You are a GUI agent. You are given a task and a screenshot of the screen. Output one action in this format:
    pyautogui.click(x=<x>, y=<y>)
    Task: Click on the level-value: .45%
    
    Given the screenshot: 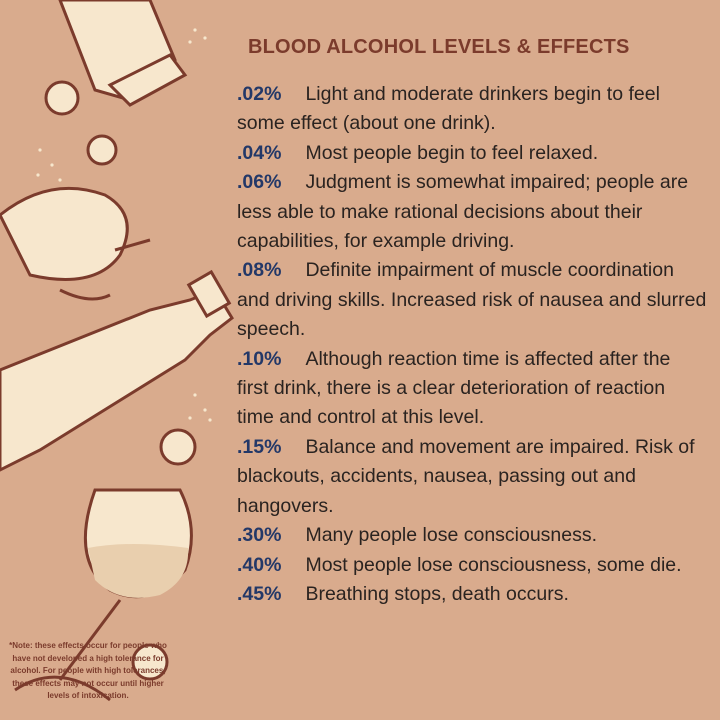 What is the action you would take?
    pyautogui.click(x=259, y=593)
    